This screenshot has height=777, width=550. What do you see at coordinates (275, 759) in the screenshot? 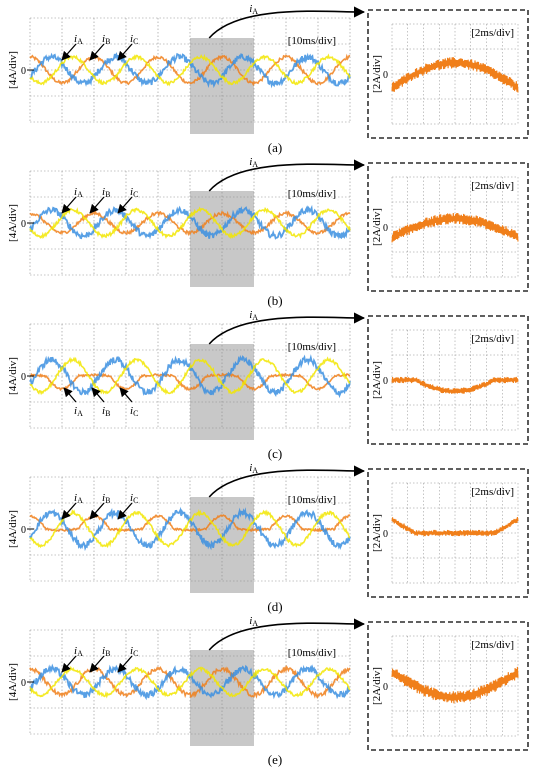
I see `panel-label: (e)` at bounding box center [275, 759].